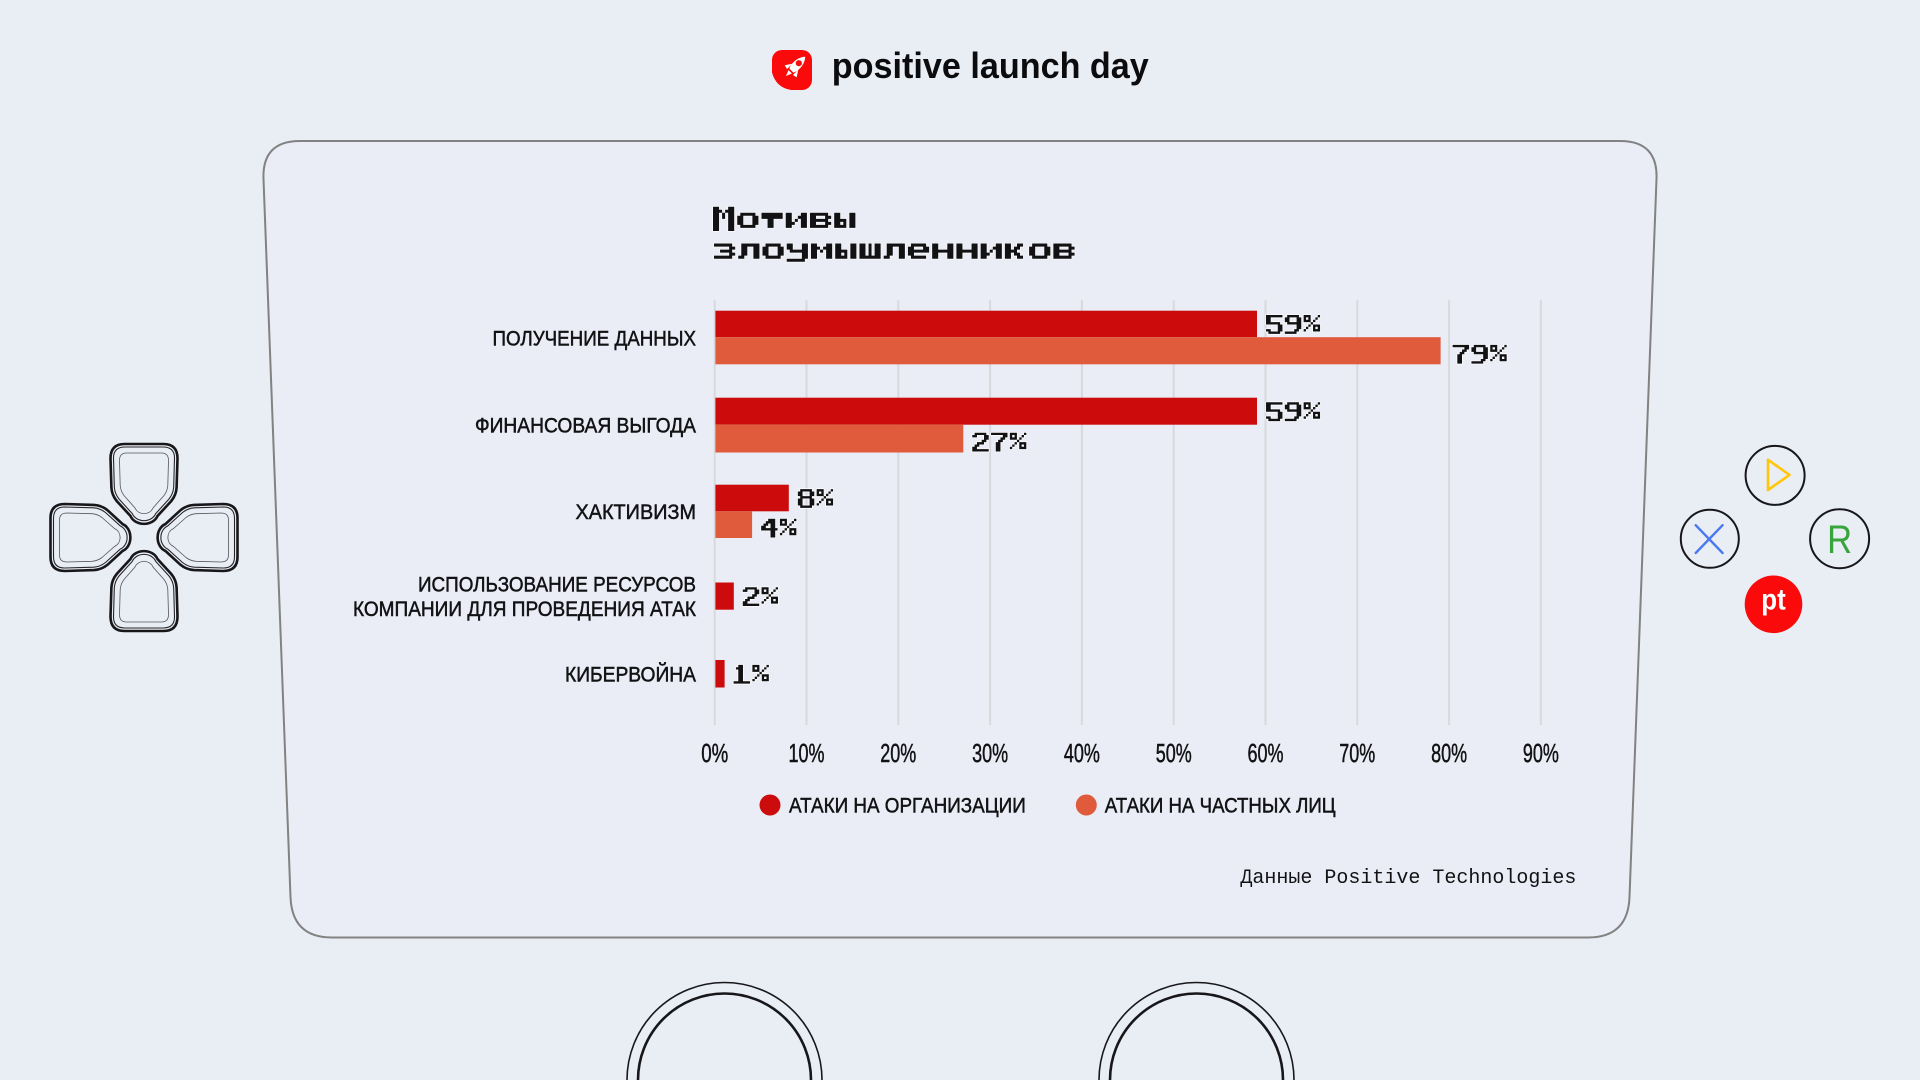  I want to click on svg-text: 70%, so click(1357, 753).